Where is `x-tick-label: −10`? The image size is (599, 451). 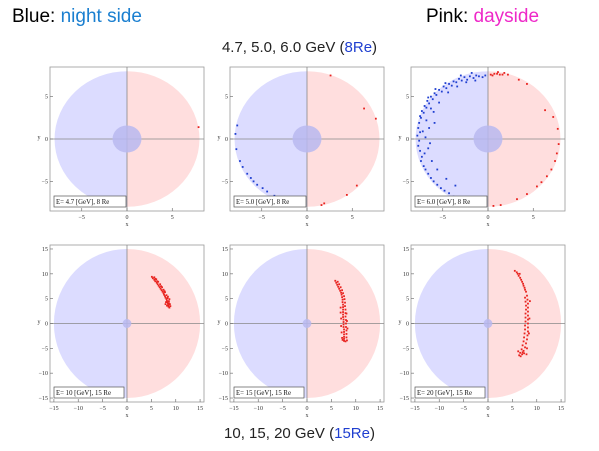 x-tick-label: −10 is located at coordinates (258, 409).